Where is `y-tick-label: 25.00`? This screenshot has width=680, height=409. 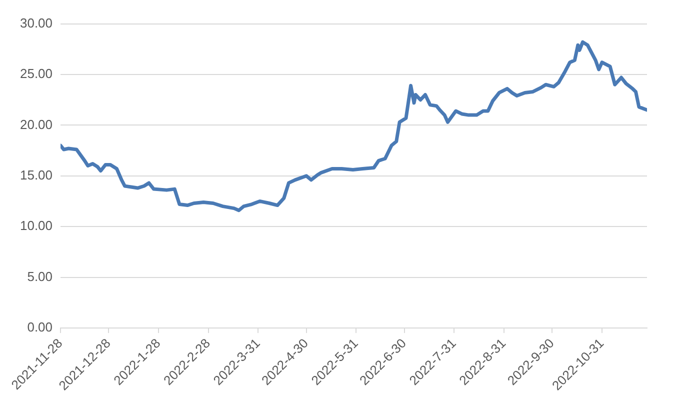 y-tick-label: 25.00 is located at coordinates (36, 74).